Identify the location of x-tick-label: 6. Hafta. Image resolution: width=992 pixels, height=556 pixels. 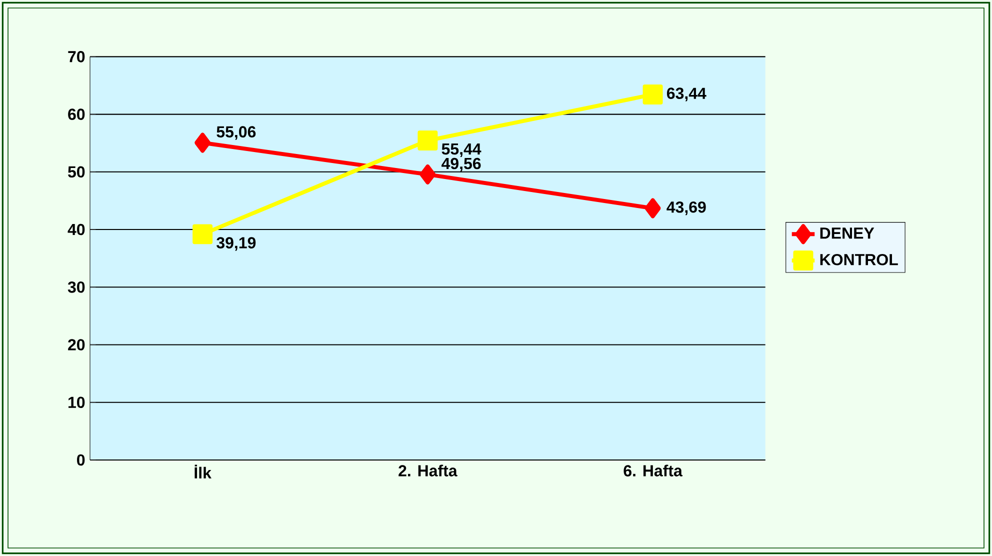
(653, 470).